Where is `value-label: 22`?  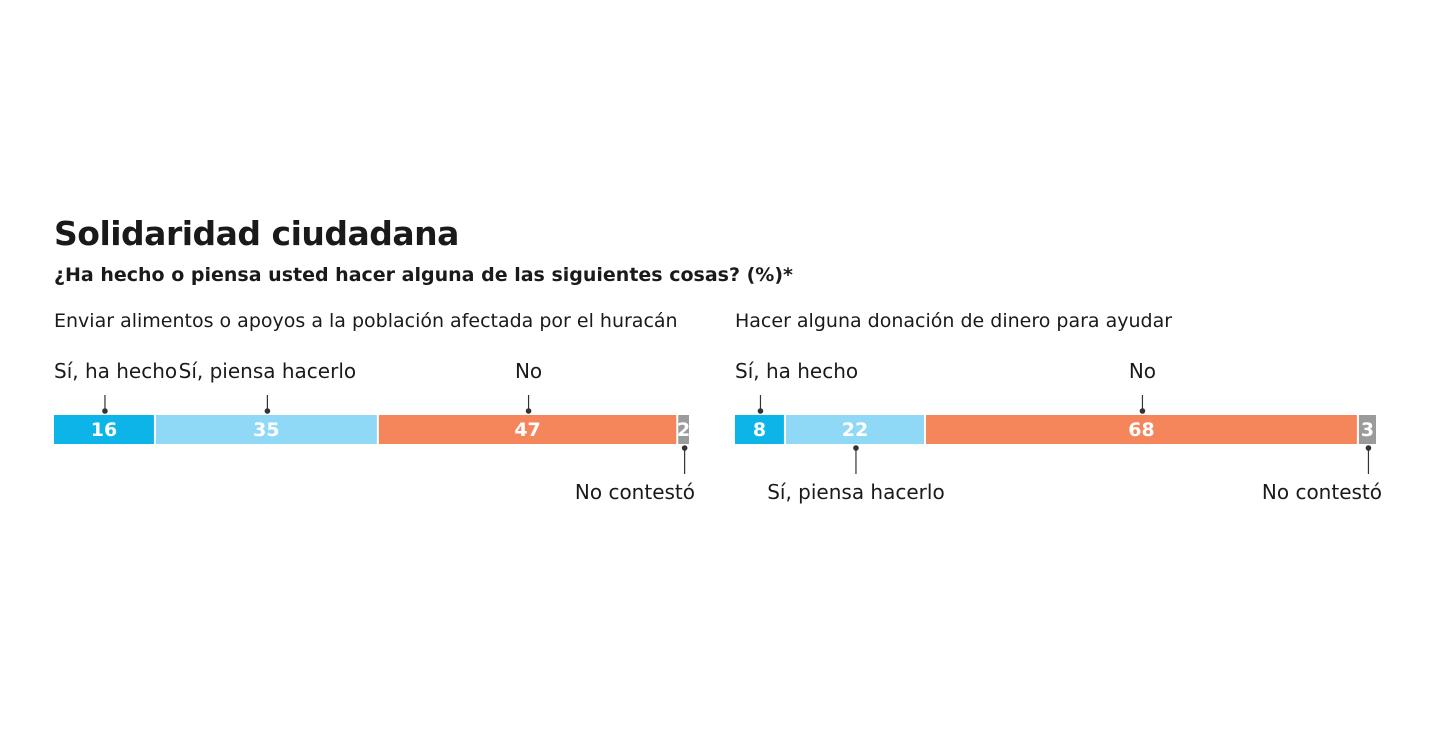 value-label: 22 is located at coordinates (855, 430).